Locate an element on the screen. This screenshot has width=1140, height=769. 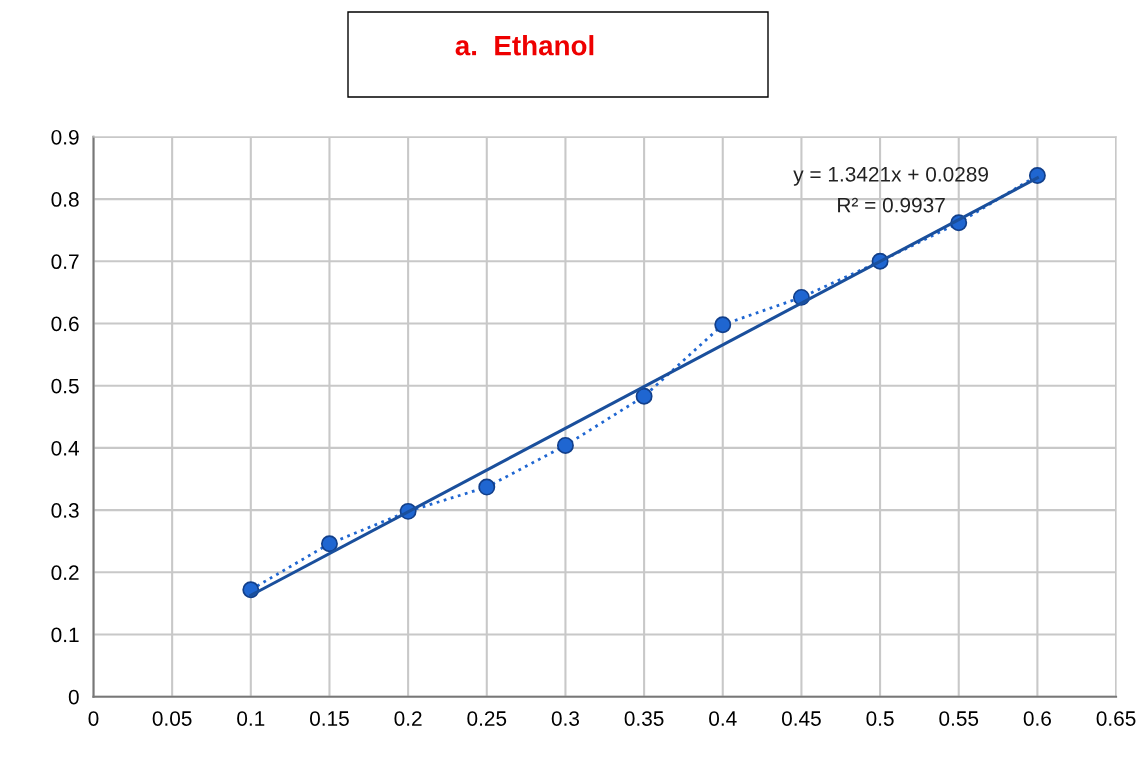
x-tick-label: 0.05 is located at coordinates (172, 718).